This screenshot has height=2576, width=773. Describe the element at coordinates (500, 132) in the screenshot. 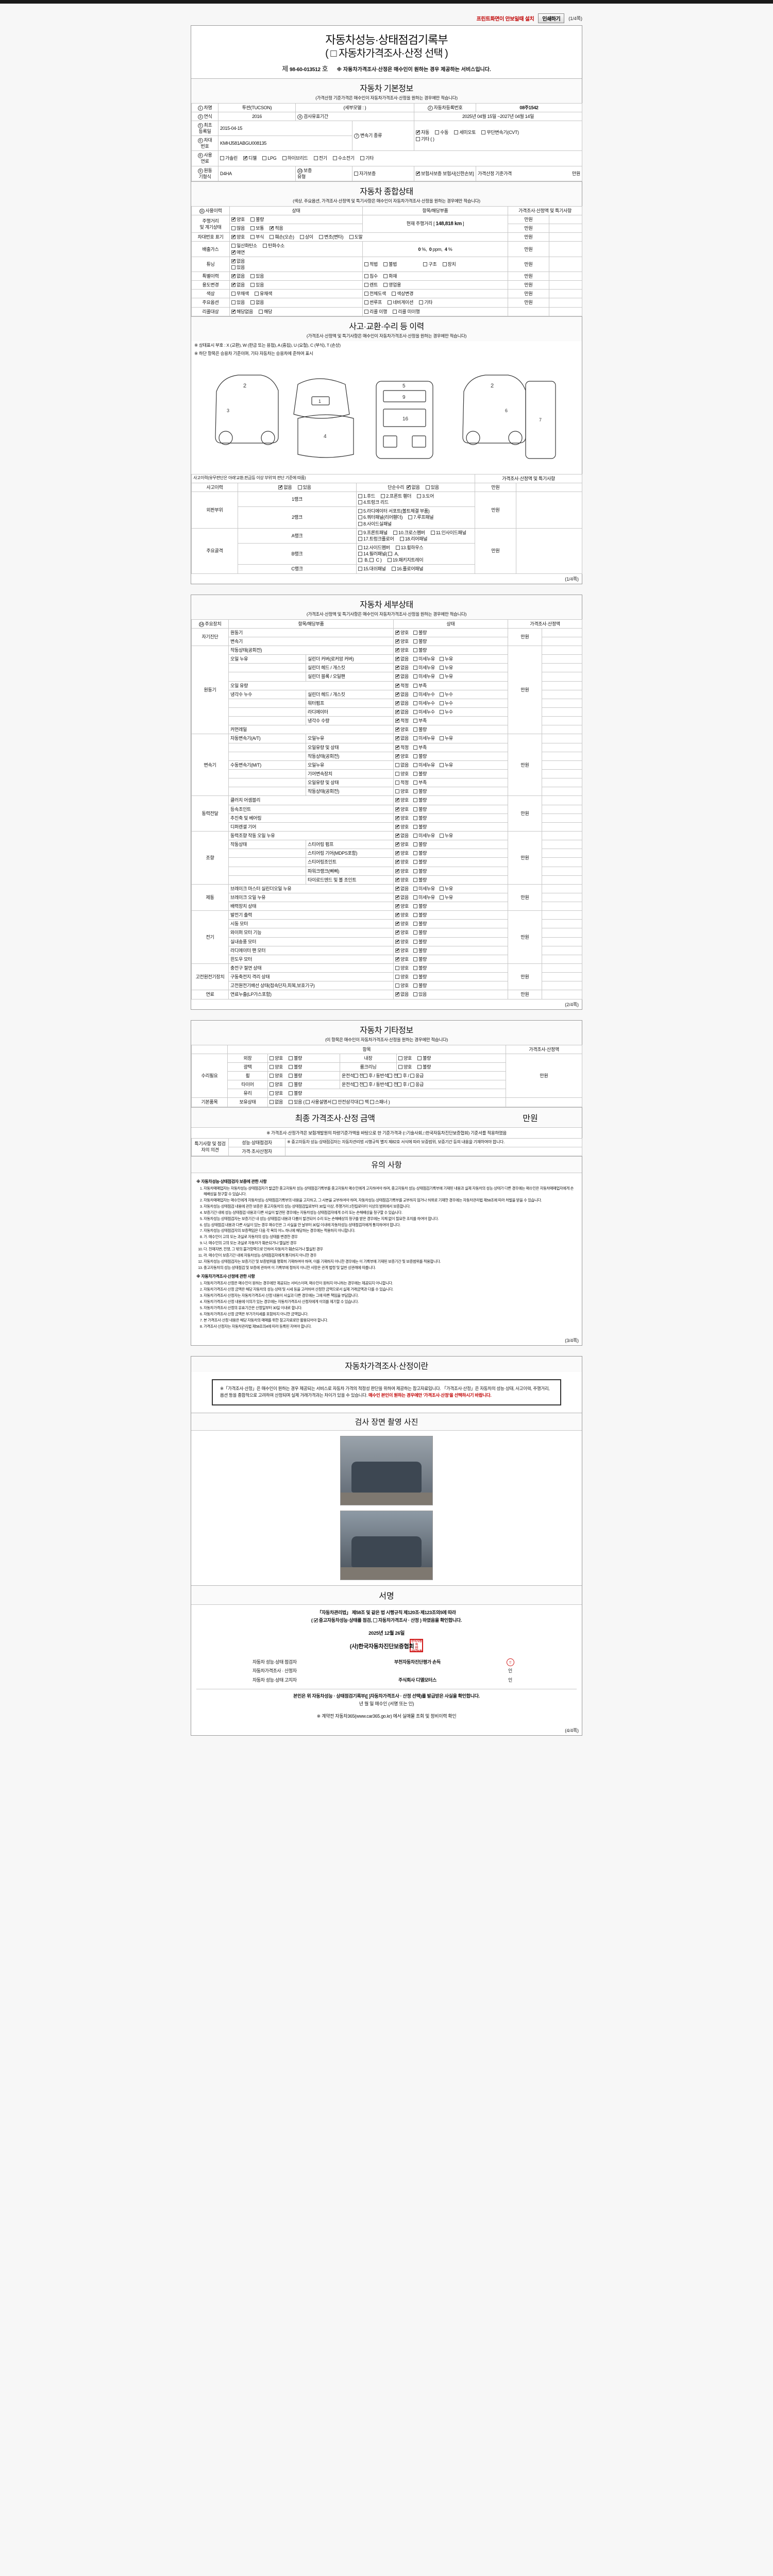

I see `transmission-option-cvt: 무단변속기(CVT)` at that location.